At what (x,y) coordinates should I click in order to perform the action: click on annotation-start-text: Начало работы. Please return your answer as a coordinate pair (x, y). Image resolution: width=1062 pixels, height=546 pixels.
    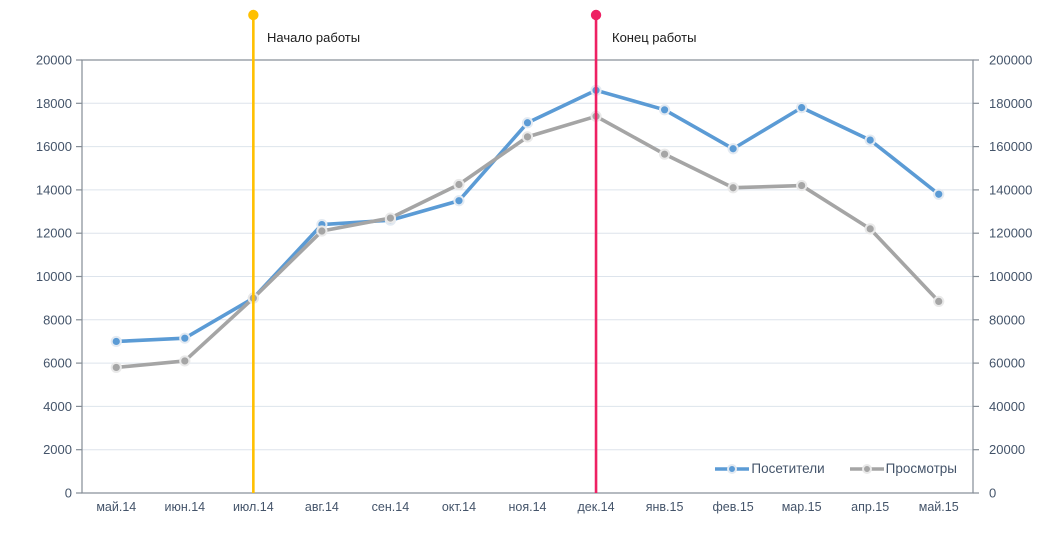
    Looking at the image, I should click on (314, 37).